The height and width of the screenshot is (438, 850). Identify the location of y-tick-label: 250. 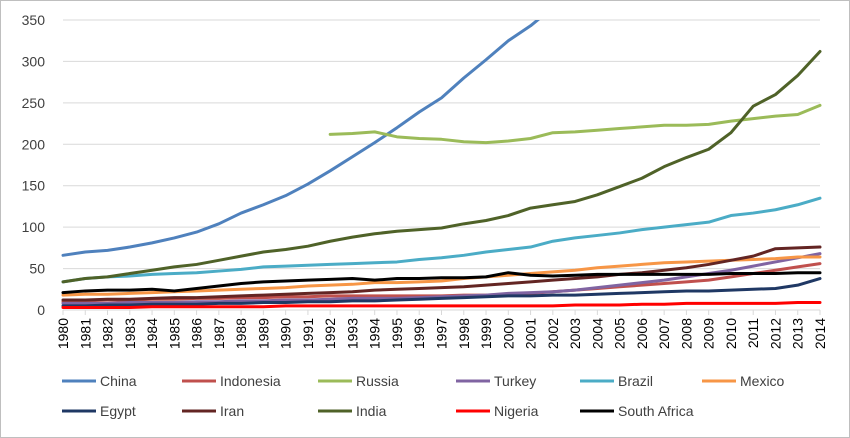
(34, 103).